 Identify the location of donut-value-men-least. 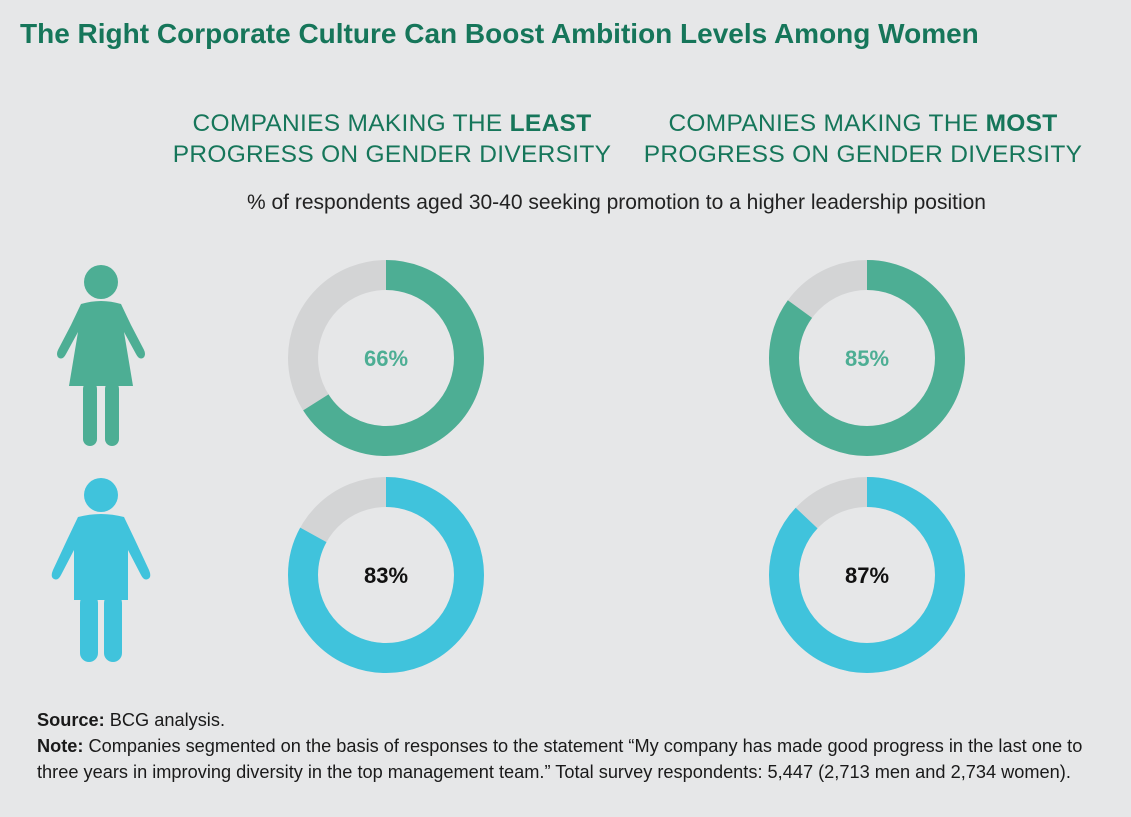
(386, 575).